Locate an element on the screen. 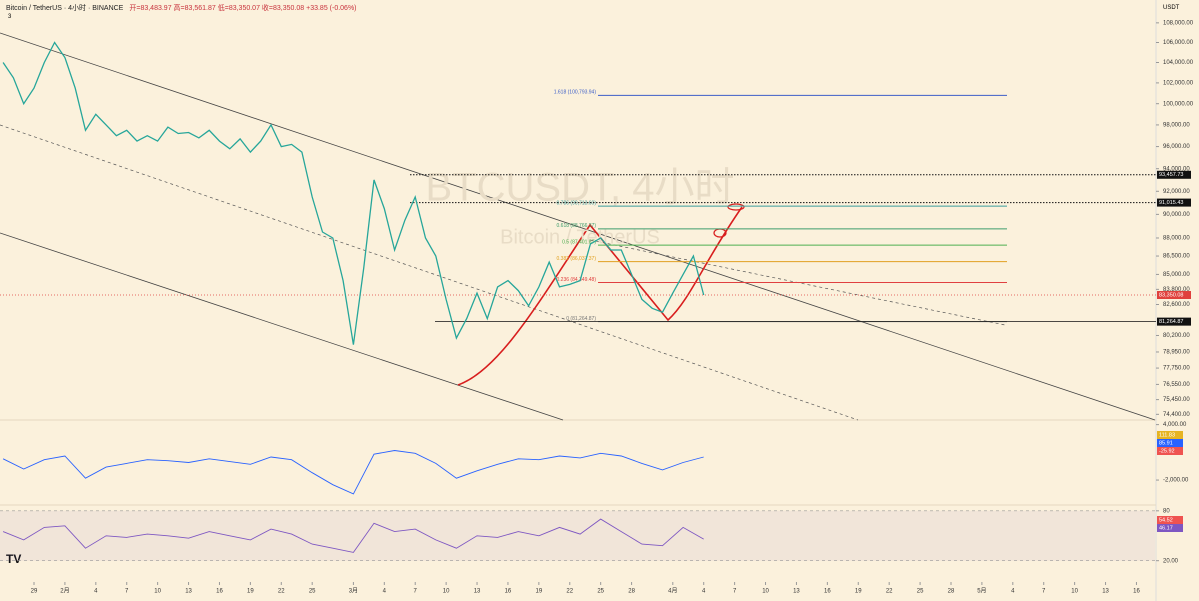 The width and height of the screenshot is (1199, 601). currency: USDT is located at coordinates (1171, 8).